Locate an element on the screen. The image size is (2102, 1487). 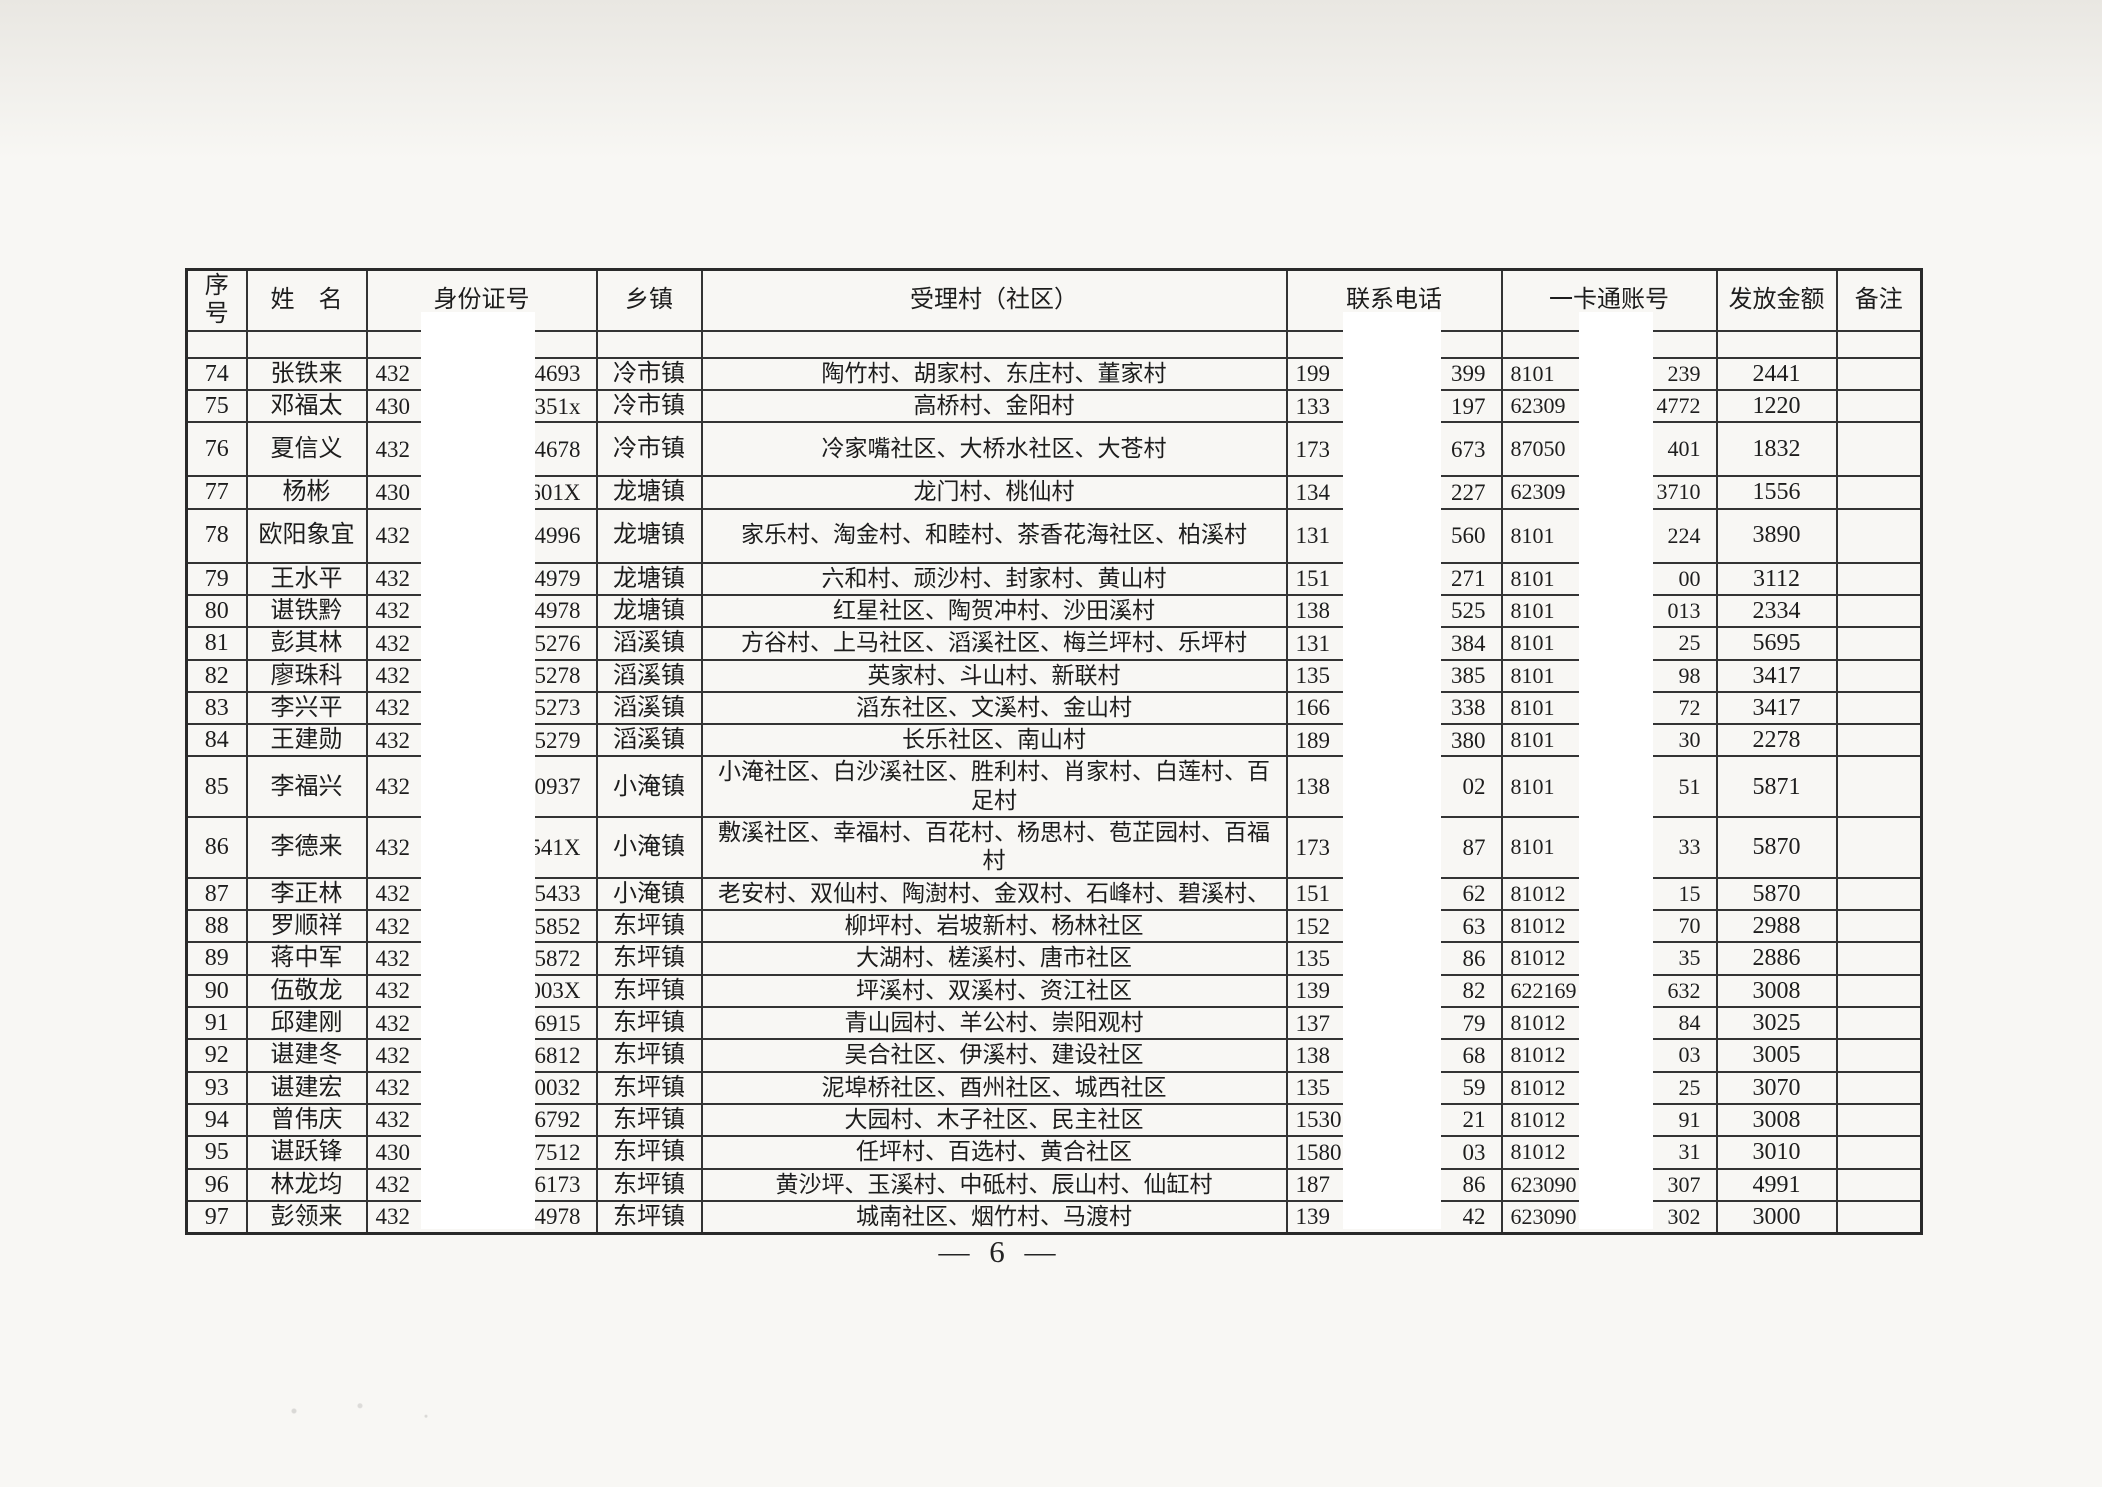
redaction-band-card is located at coordinates (1616, 771).